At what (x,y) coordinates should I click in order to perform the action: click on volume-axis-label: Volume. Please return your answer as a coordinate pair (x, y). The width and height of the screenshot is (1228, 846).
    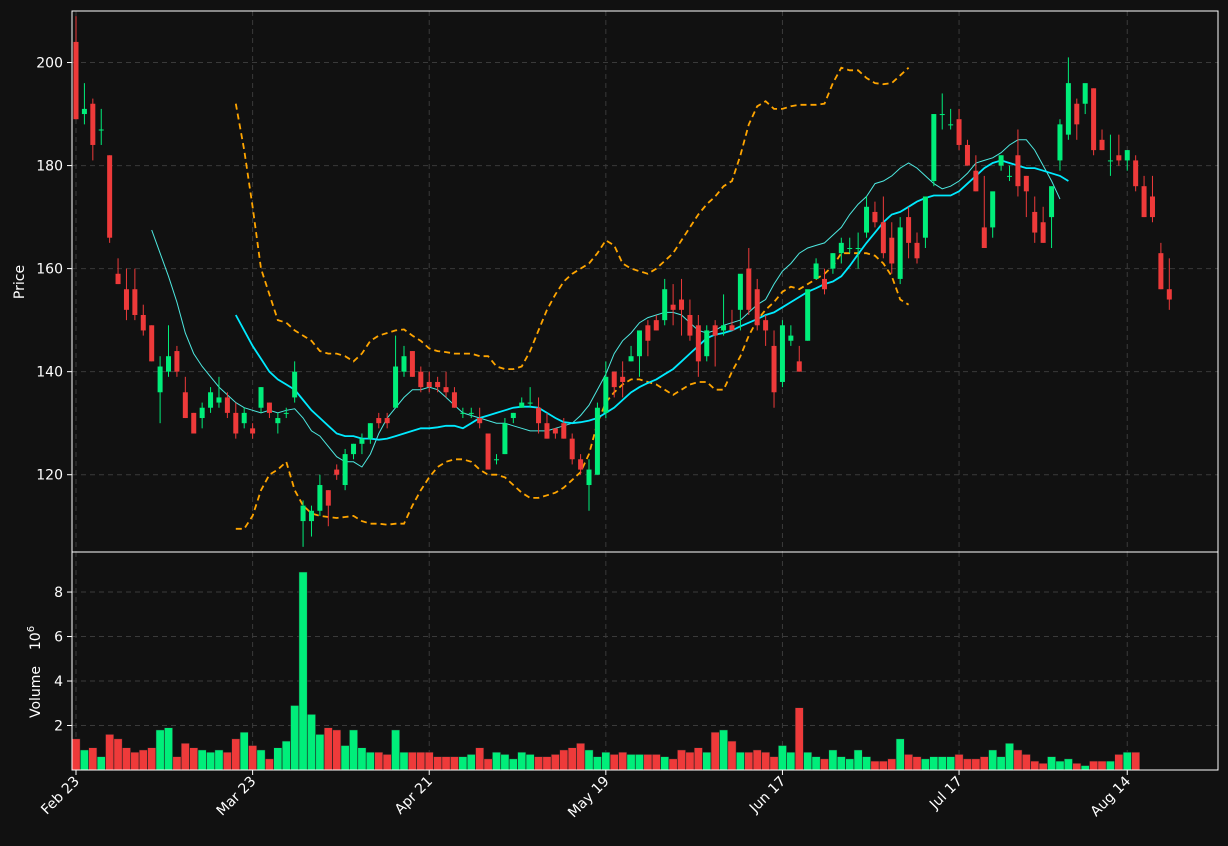
    Looking at the image, I should click on (36, 692).